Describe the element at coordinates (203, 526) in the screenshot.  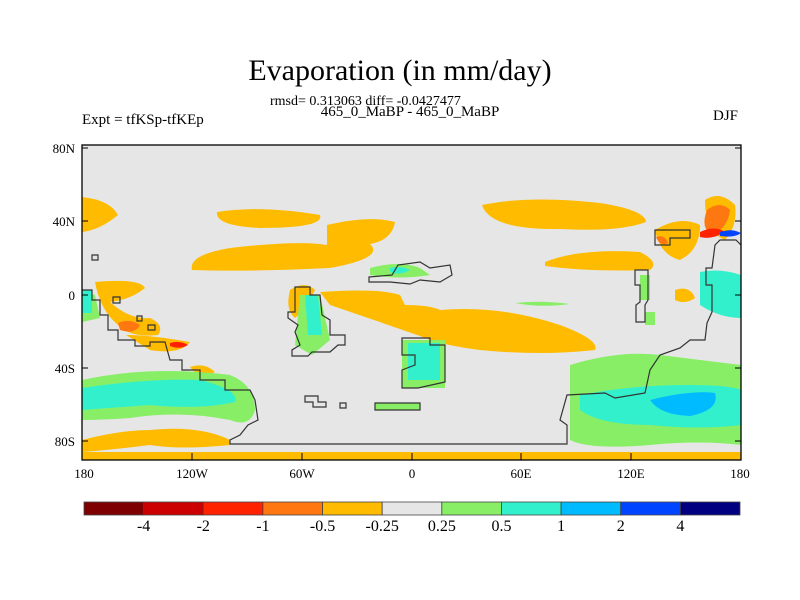
I see `colorbar-label: -2` at that location.